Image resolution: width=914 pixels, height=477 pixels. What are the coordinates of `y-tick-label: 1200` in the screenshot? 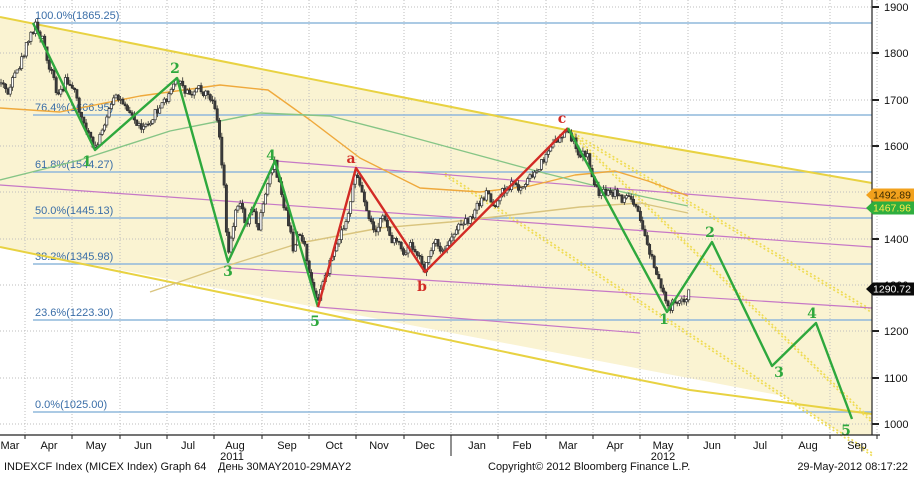 It's located at (896, 332).